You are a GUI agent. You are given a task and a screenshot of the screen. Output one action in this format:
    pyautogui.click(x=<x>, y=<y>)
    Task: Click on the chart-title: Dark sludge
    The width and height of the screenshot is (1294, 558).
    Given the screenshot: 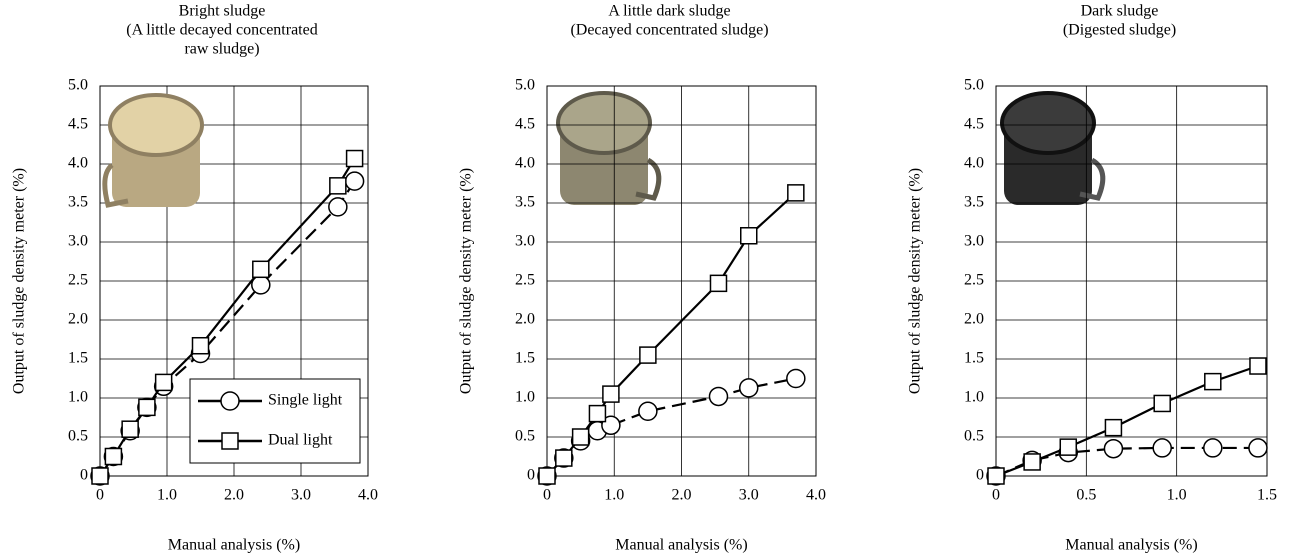 What is the action you would take?
    pyautogui.click(x=1120, y=11)
    